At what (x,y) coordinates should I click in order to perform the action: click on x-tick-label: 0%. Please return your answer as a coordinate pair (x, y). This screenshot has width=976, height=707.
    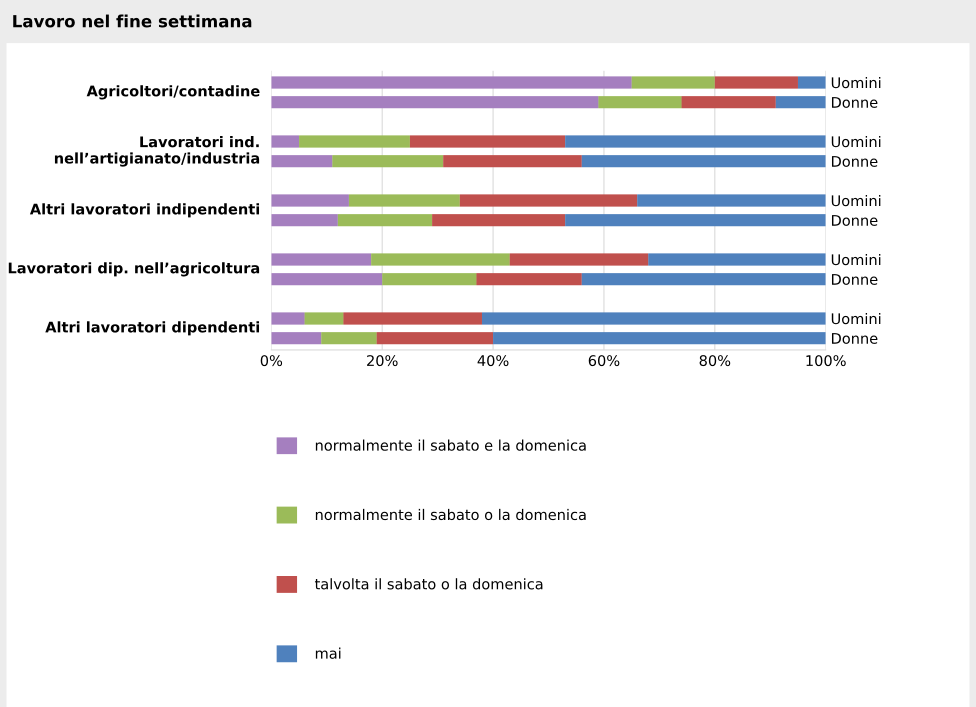
    Looking at the image, I should click on (271, 360).